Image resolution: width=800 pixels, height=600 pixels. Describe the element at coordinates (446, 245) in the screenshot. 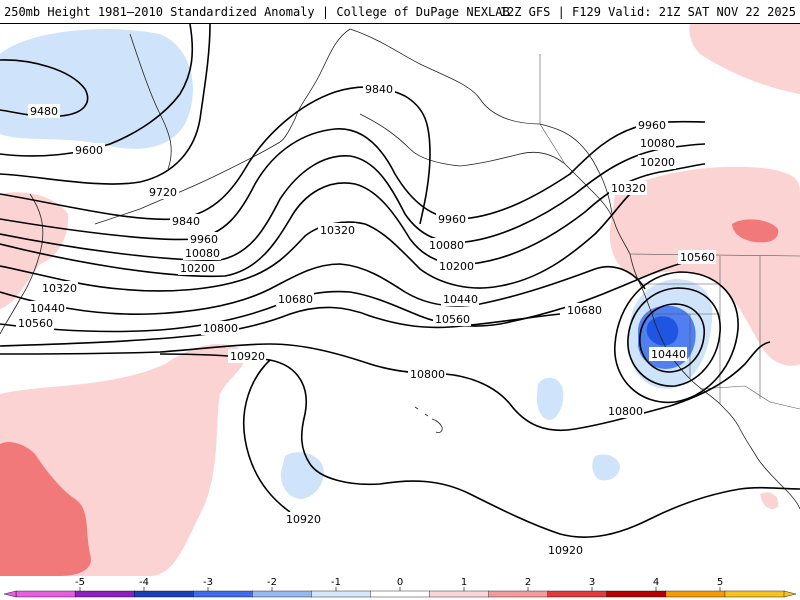

I see `label-10080-b: 10080` at that location.